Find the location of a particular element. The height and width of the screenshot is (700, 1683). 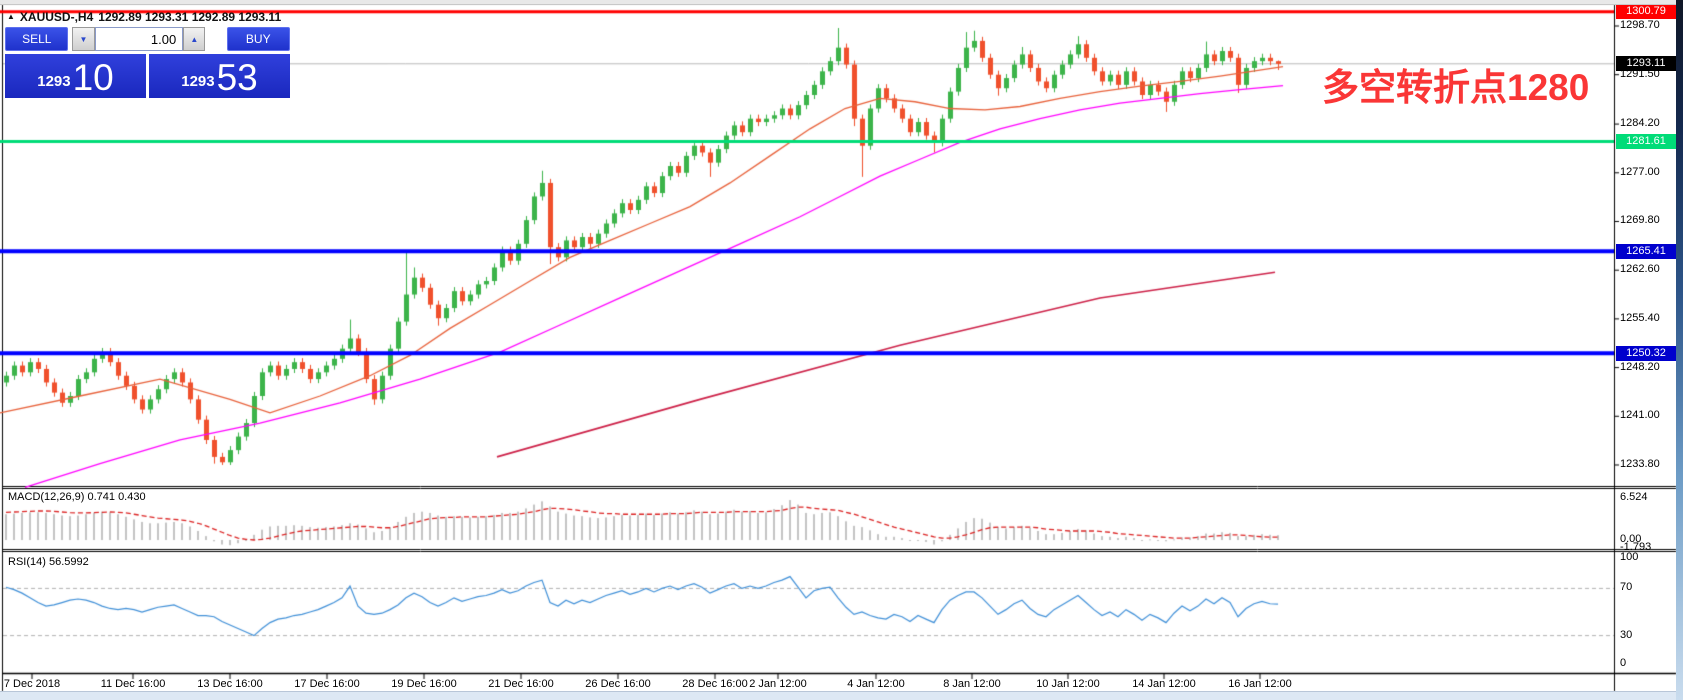

rsi-name: RSI(14) is located at coordinates (27, 562).